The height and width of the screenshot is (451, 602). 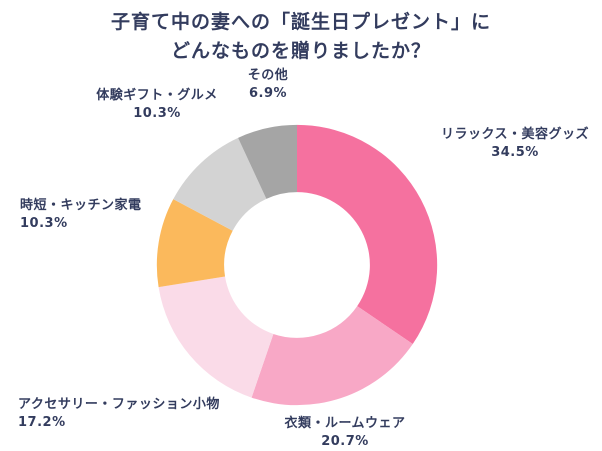 What do you see at coordinates (119, 404) in the screenshot?
I see `segment-label-text: アクセサリー・ファッション小物` at bounding box center [119, 404].